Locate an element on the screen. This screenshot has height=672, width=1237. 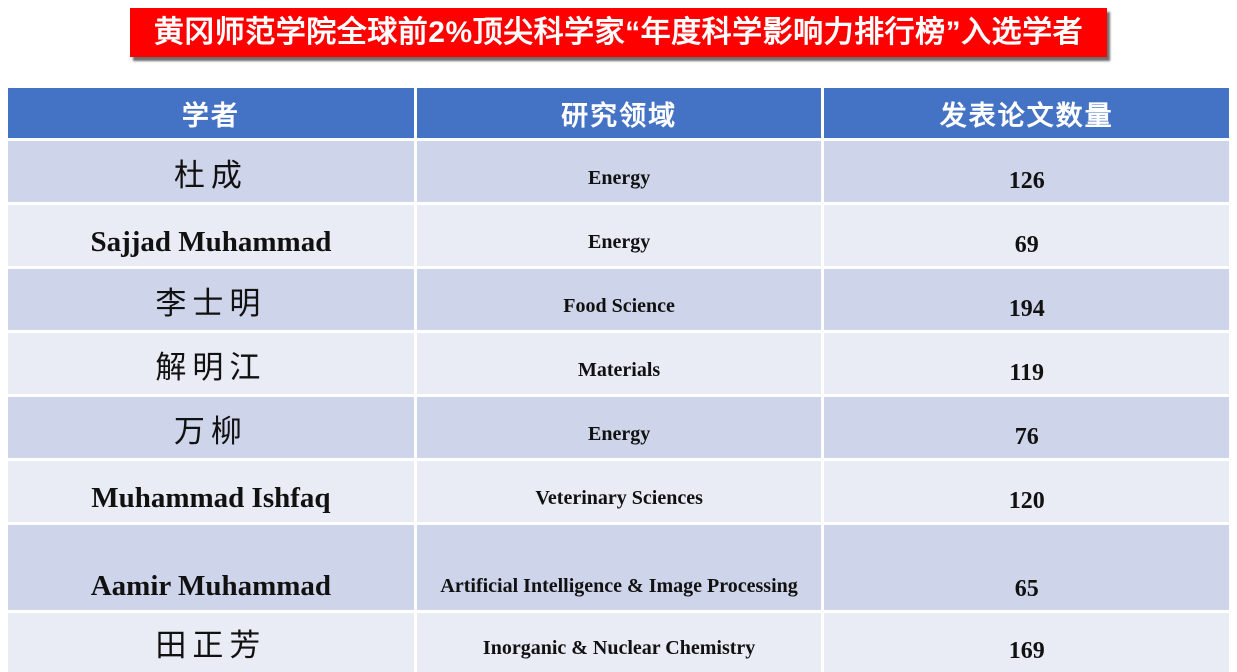
research-field: Veterinary Sciences is located at coordinates (619, 491).